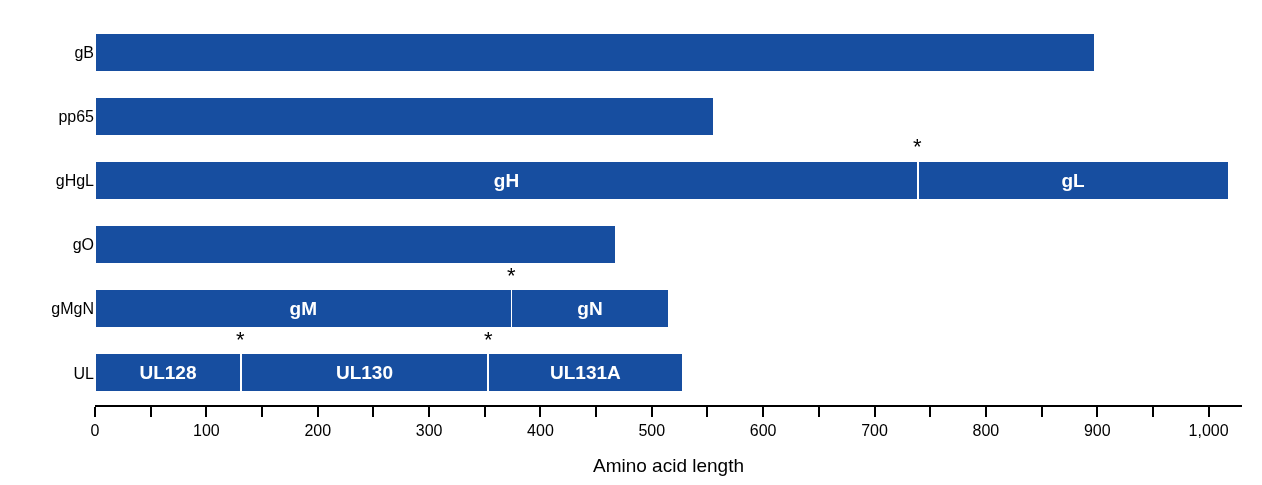 The height and width of the screenshot is (485, 1262). I want to click on x-tick-label: 200, so click(318, 431).